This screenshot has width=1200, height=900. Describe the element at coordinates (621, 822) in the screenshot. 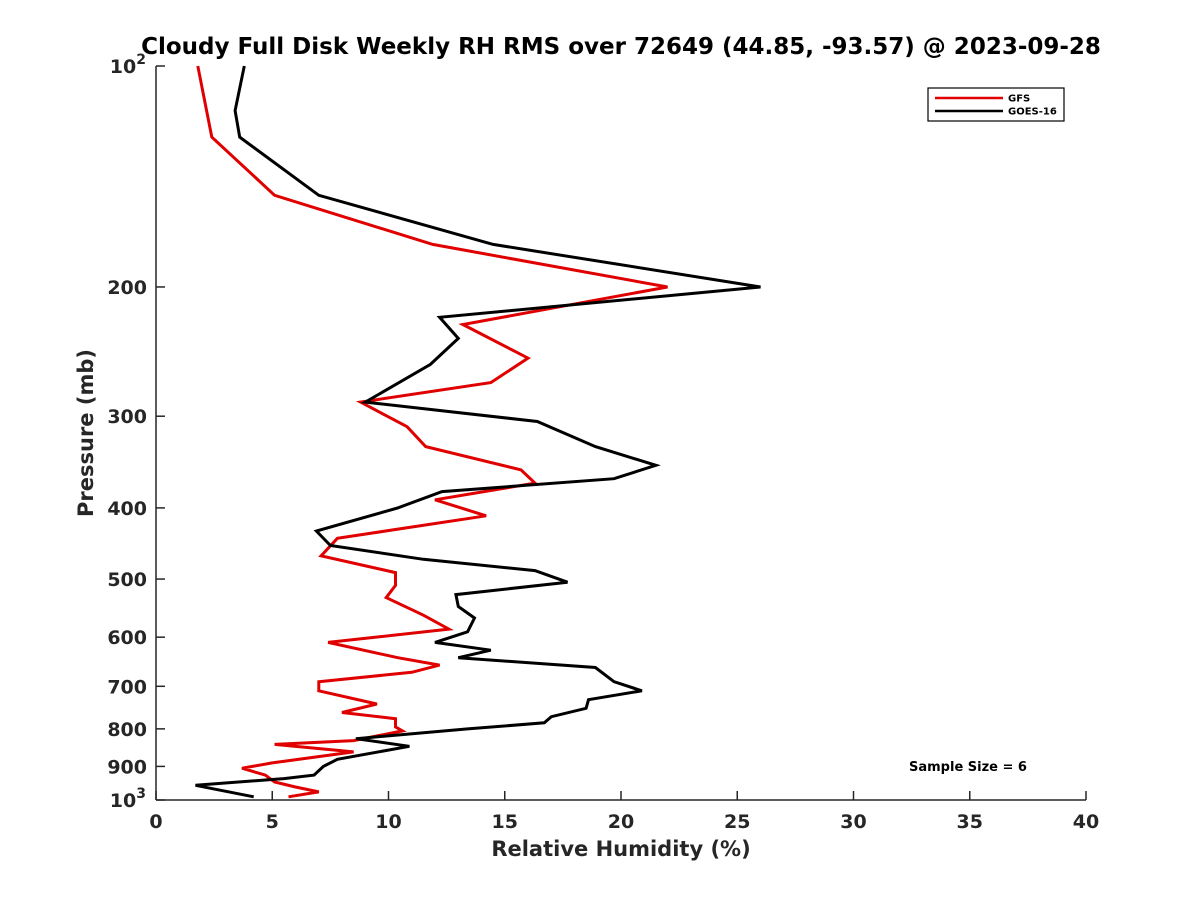

I see `x-tick-label: 20` at that location.